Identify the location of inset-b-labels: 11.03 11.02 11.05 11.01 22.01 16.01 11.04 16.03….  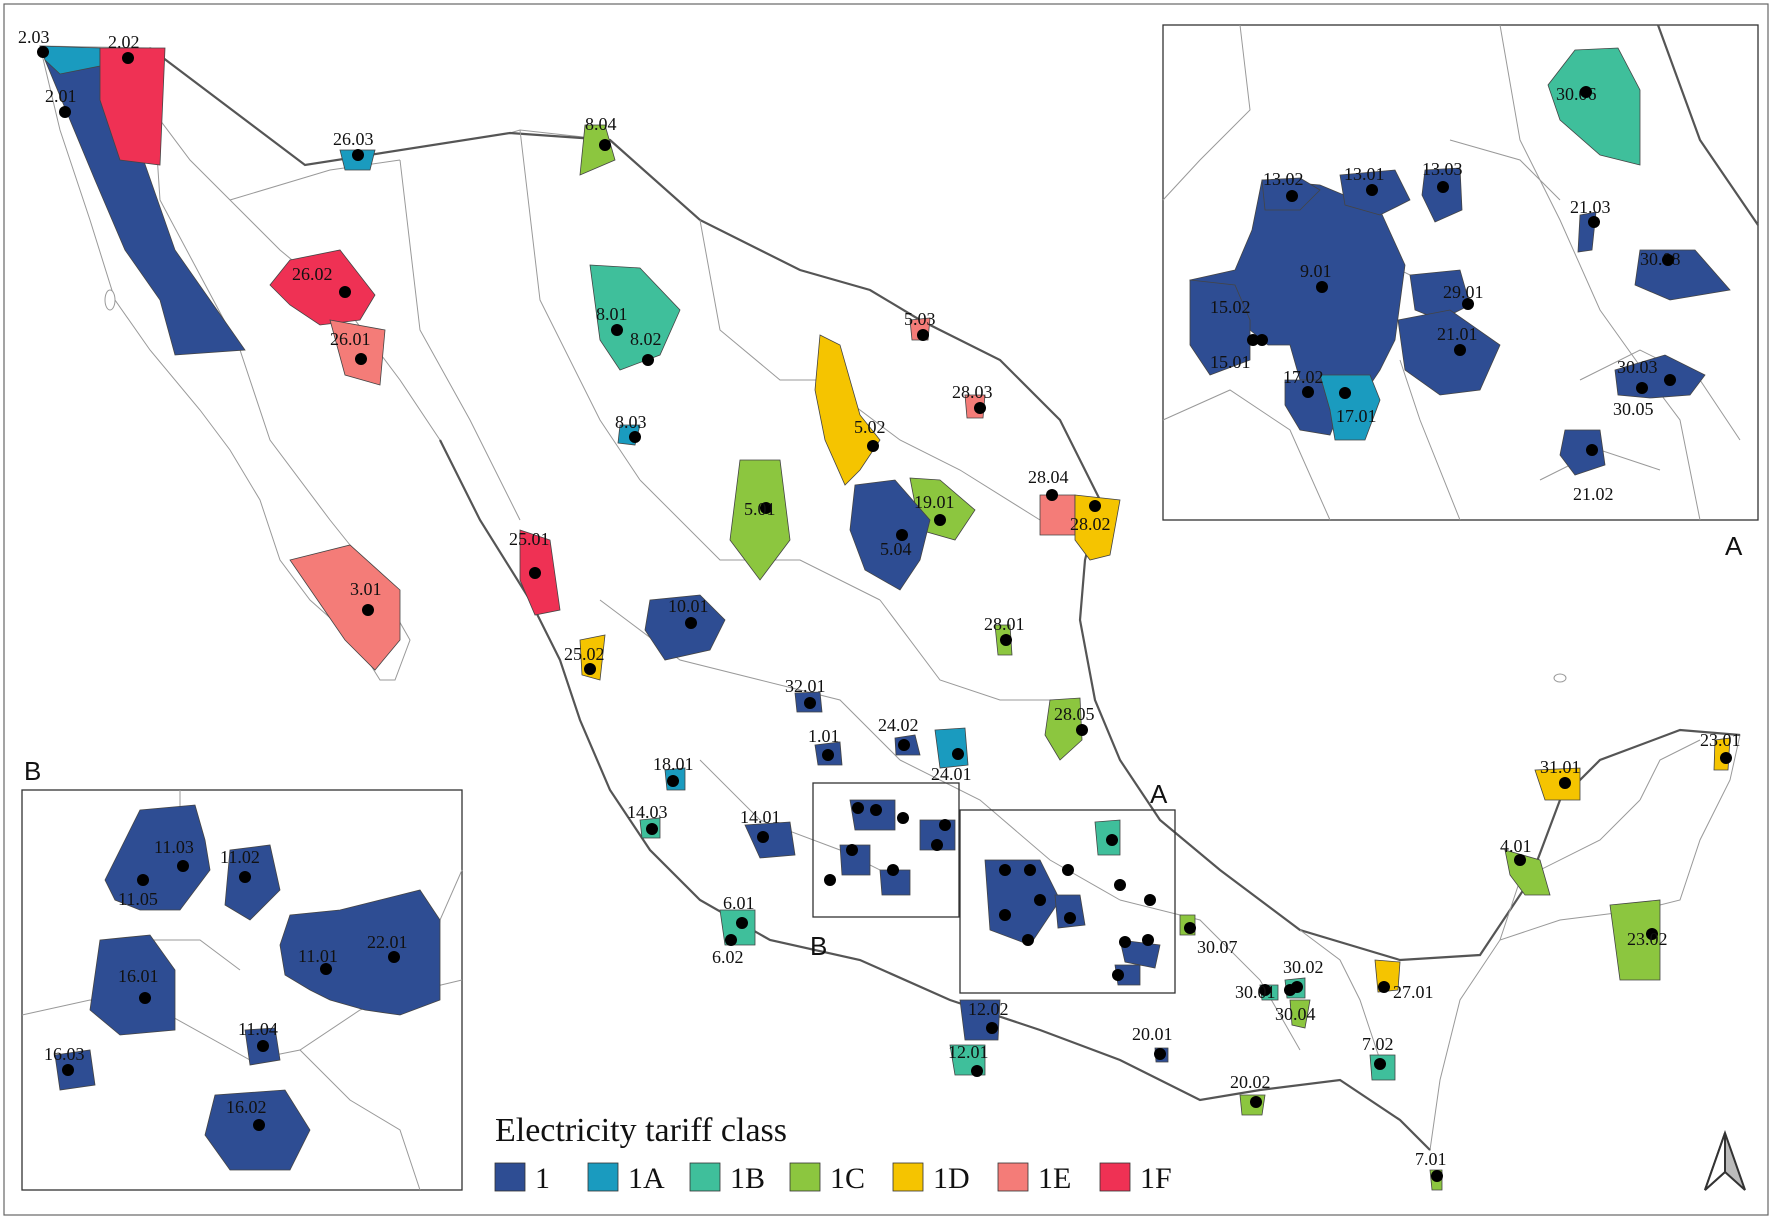
(226, 984).